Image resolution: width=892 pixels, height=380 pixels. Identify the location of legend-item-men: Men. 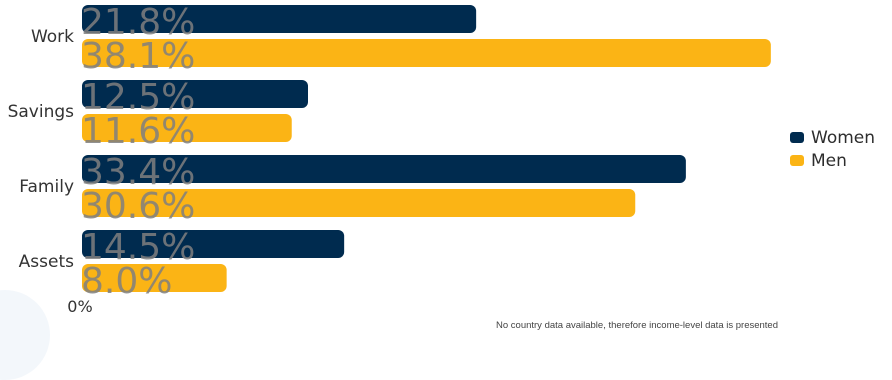
(832, 160).